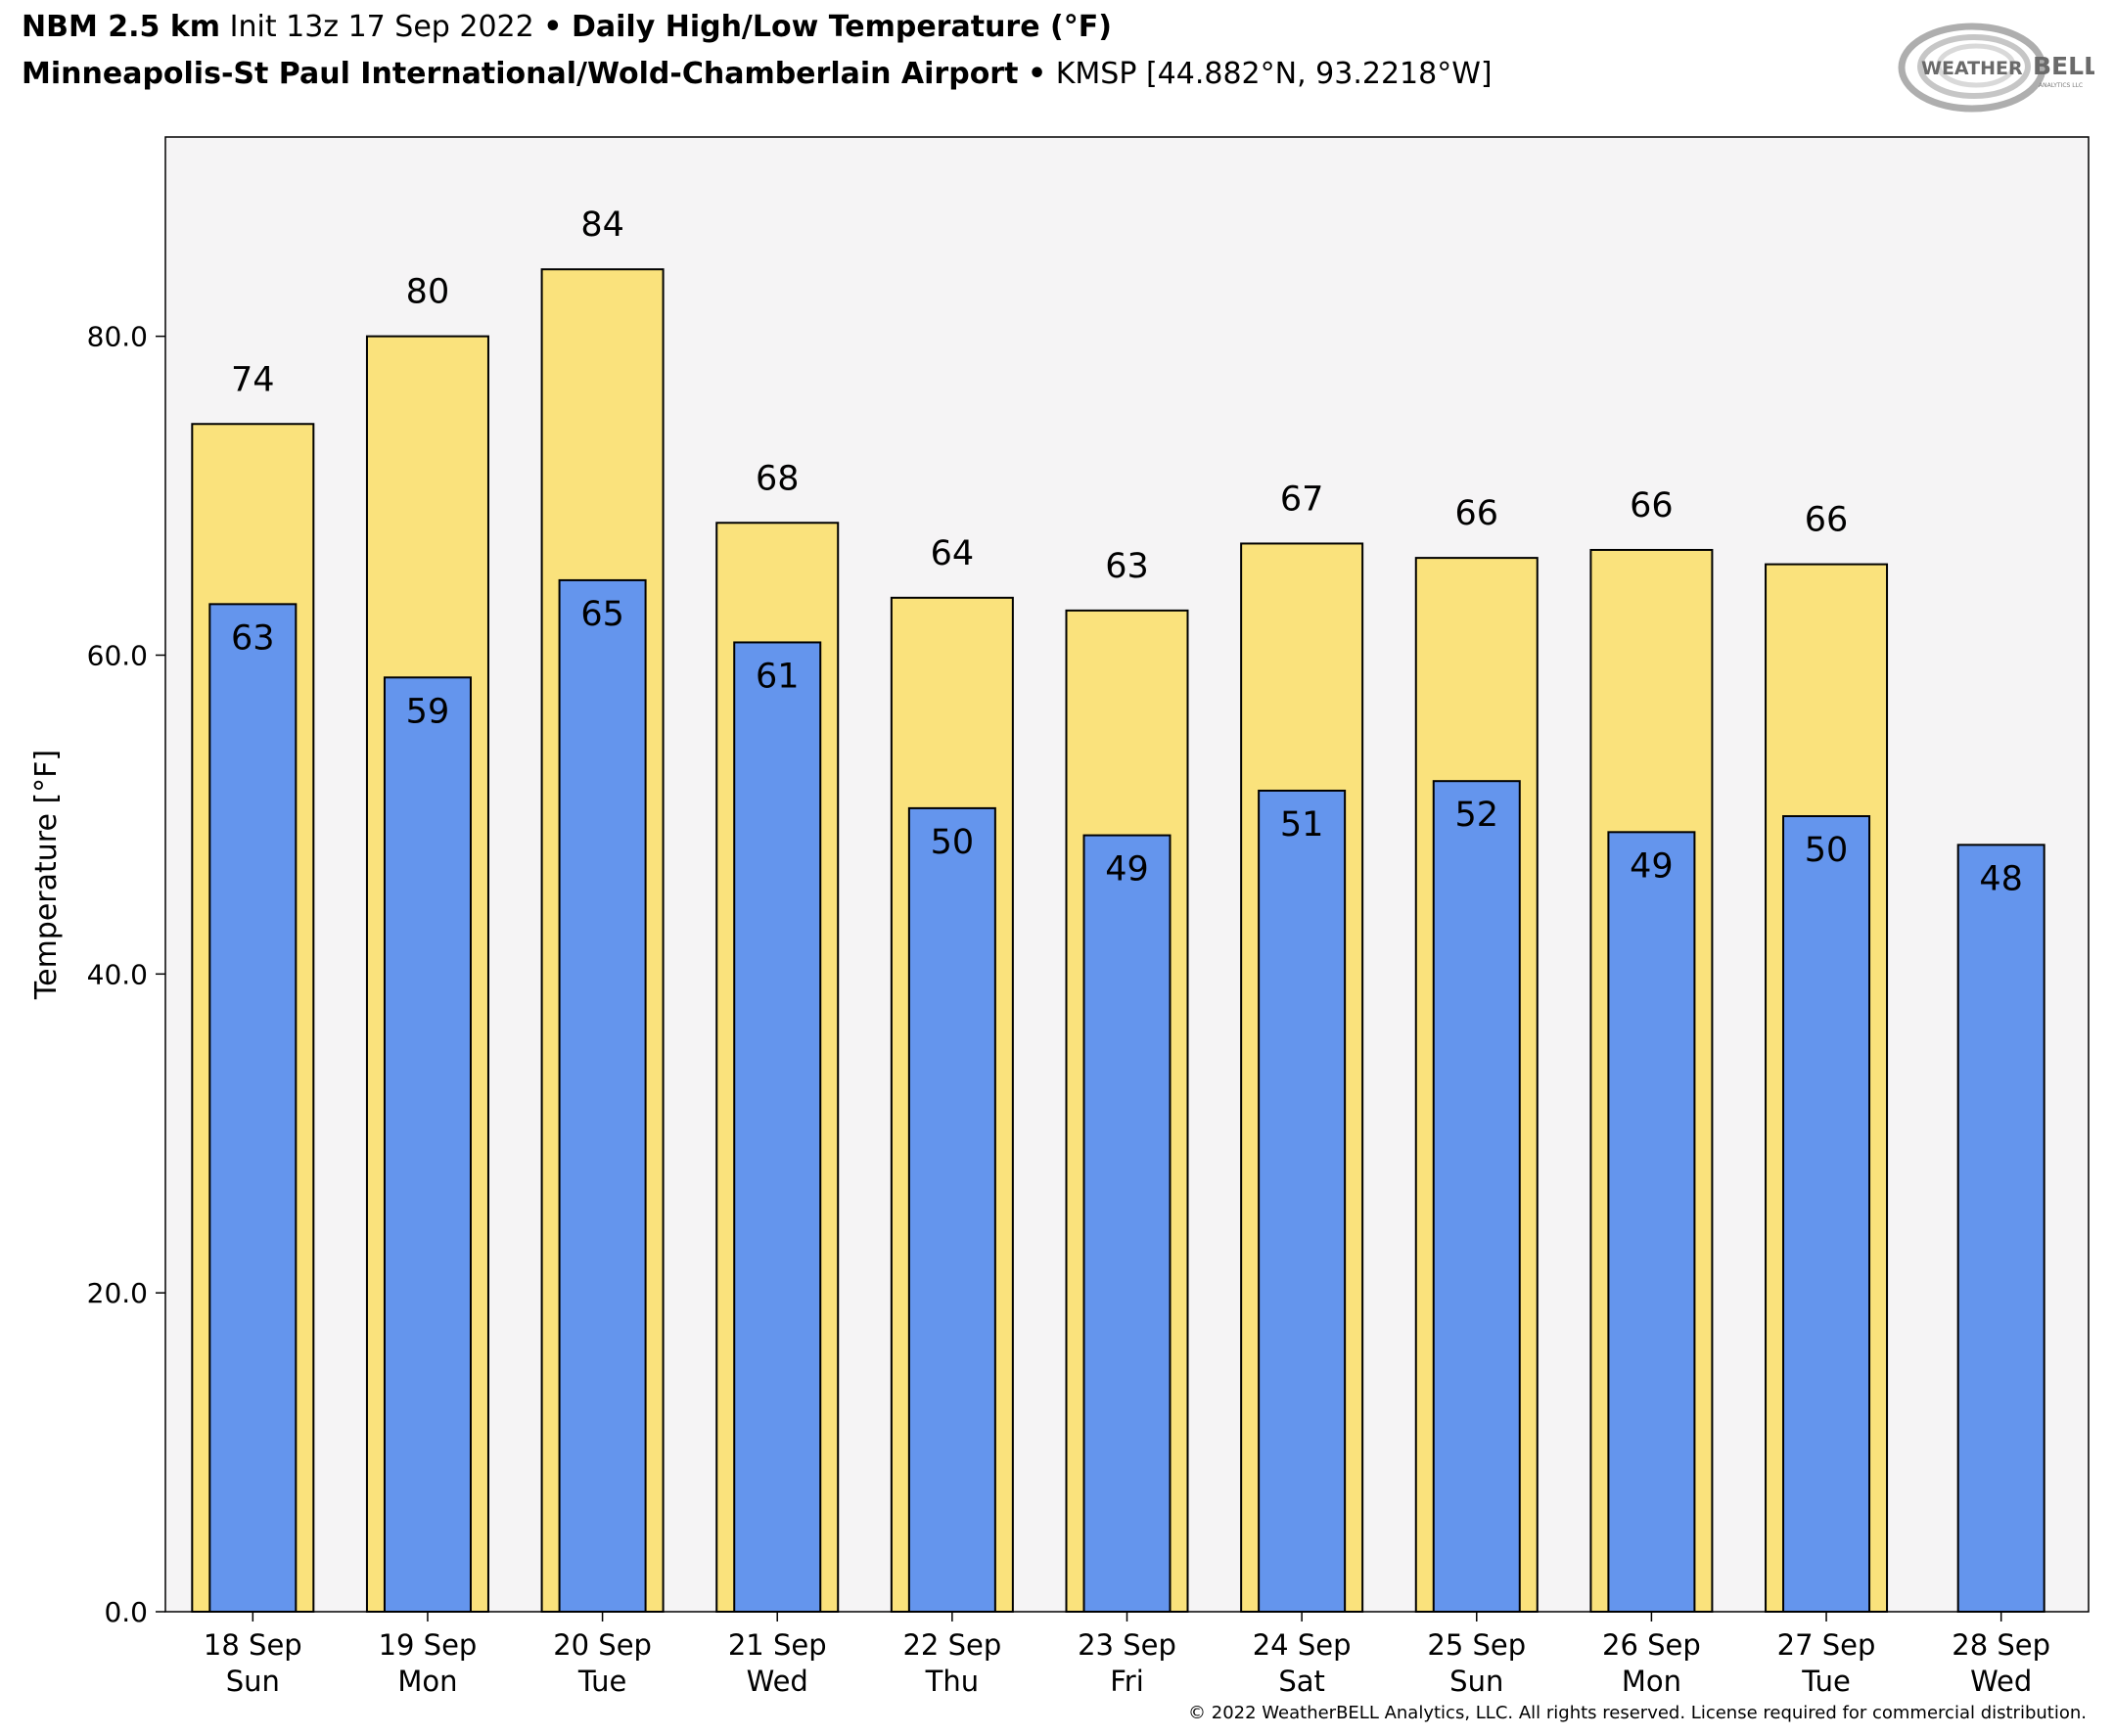 The height and width of the screenshot is (1736, 2114). Describe the element at coordinates (122, 27) in the screenshot. I see `model-name: NBM 2.5 km` at that location.